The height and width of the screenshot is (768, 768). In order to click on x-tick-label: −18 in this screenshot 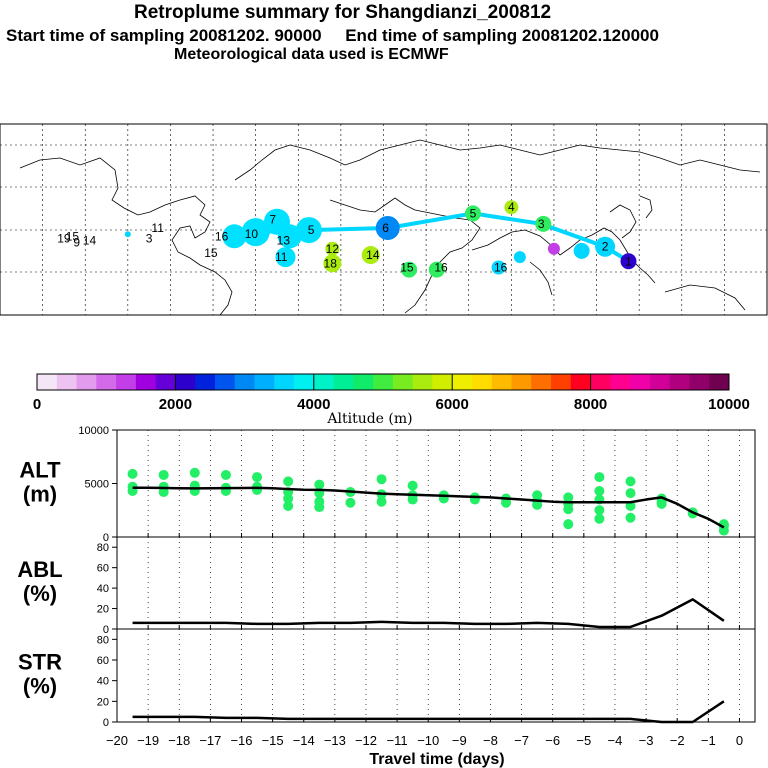, I will do `click(179, 740)`.